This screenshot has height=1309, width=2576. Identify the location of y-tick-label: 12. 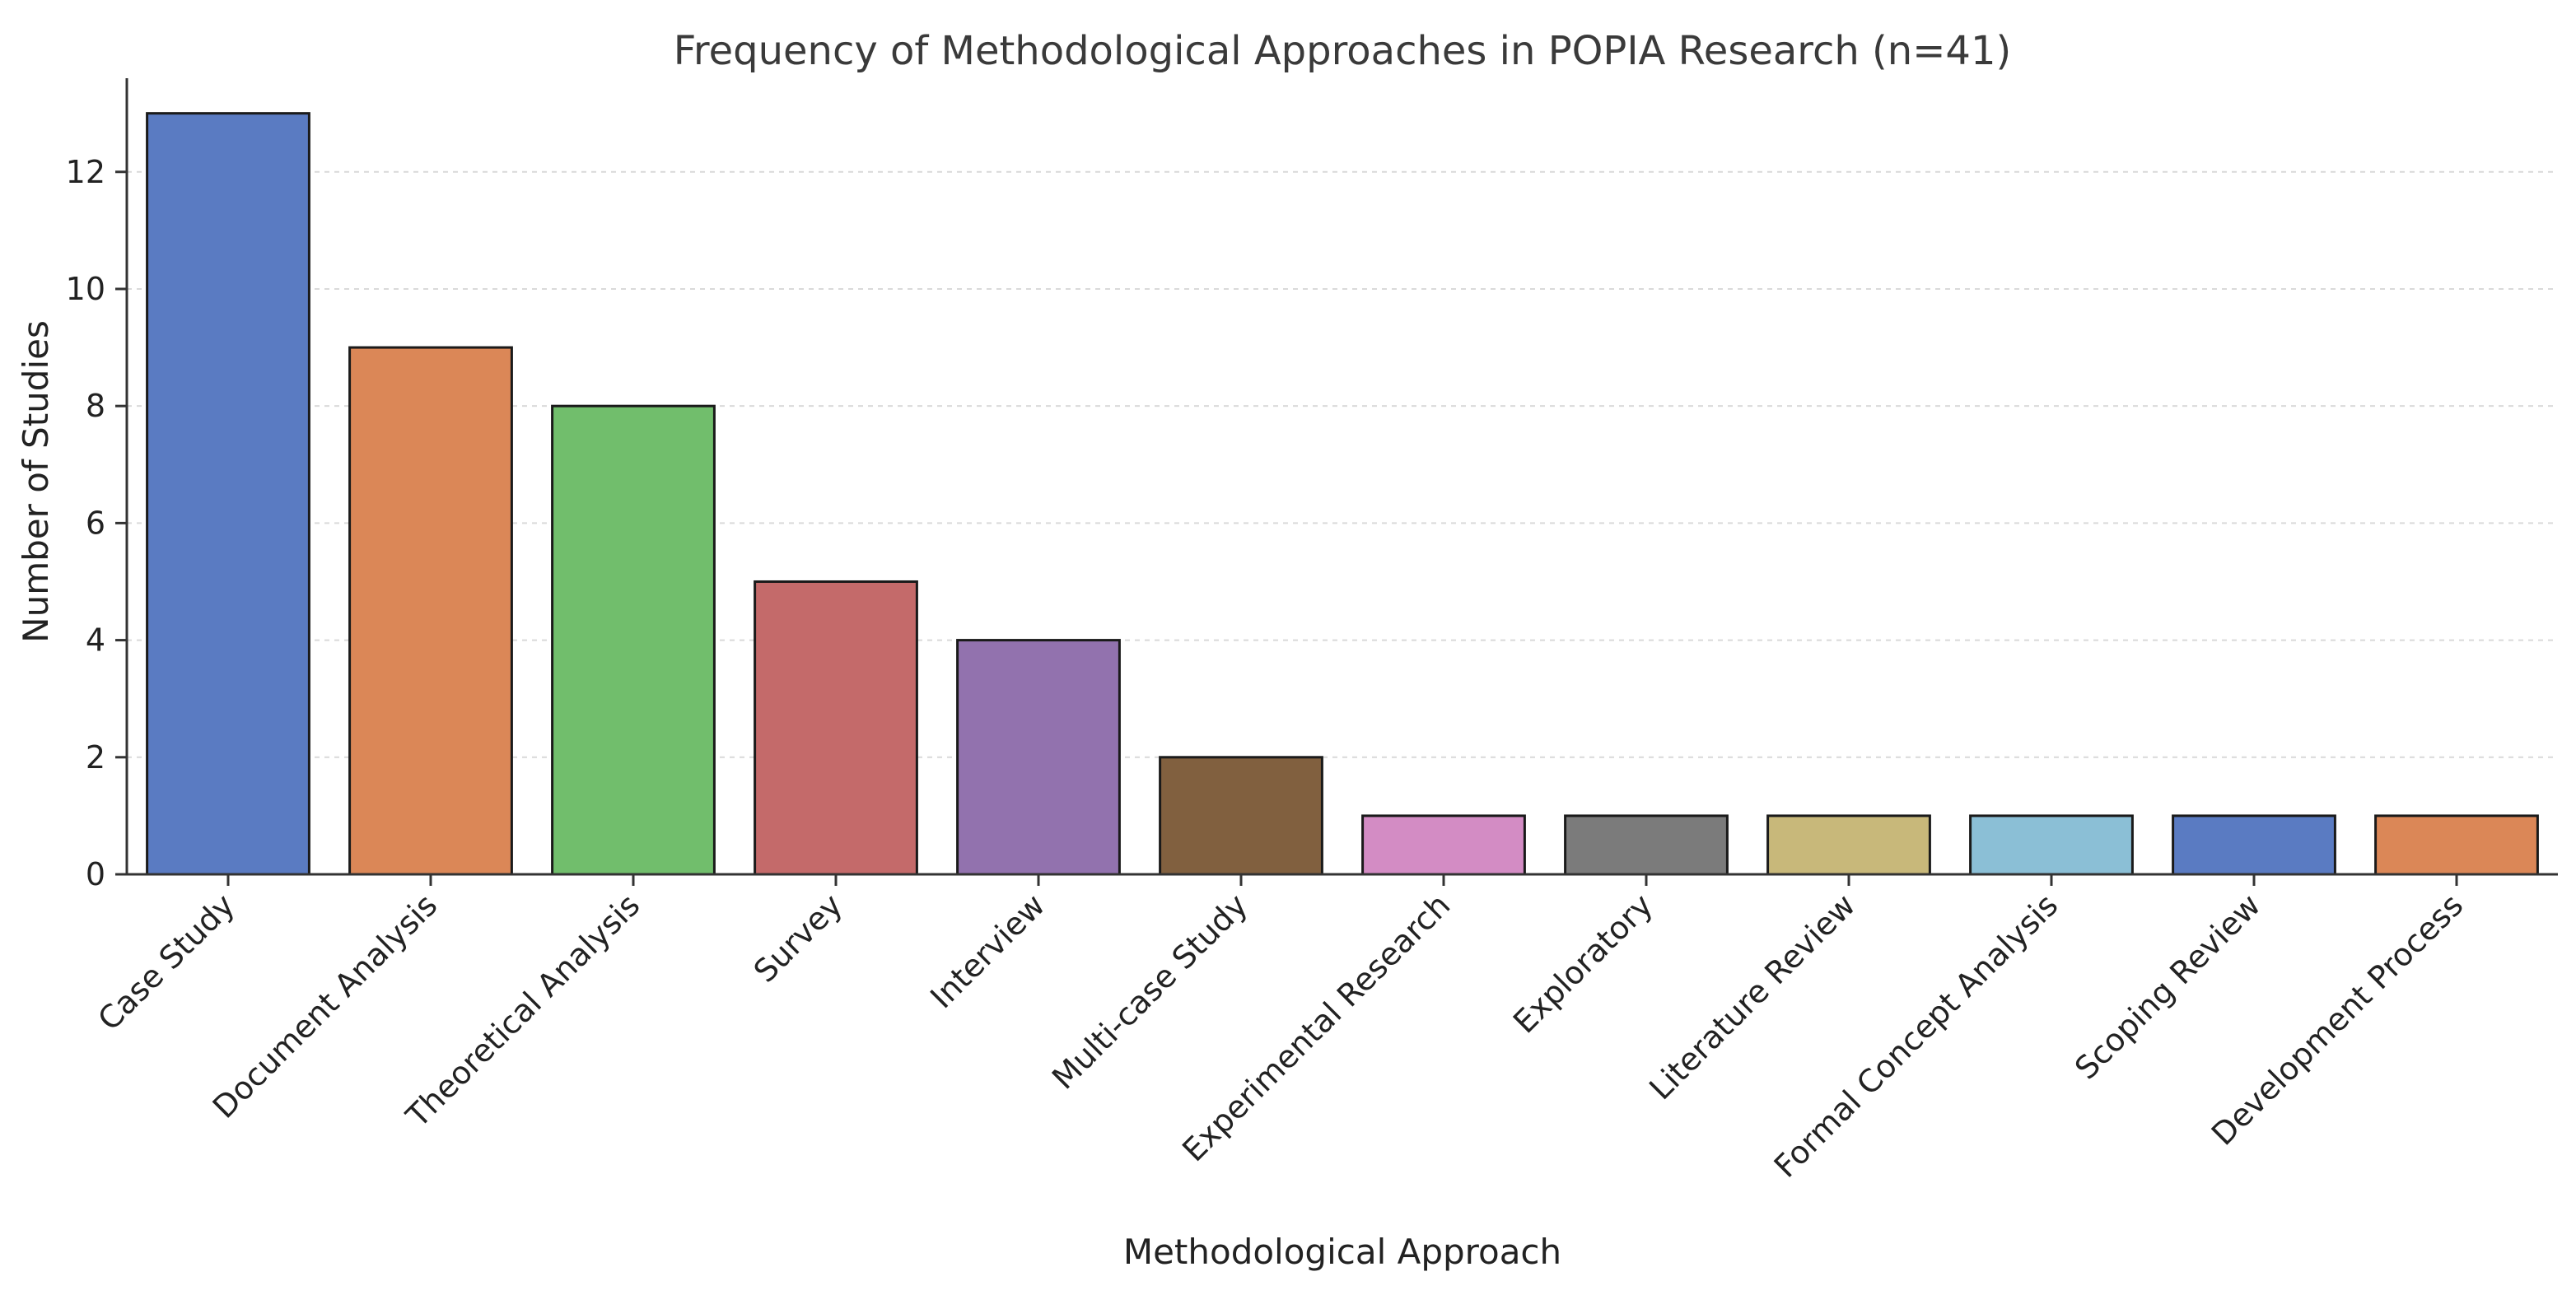
(85, 172).